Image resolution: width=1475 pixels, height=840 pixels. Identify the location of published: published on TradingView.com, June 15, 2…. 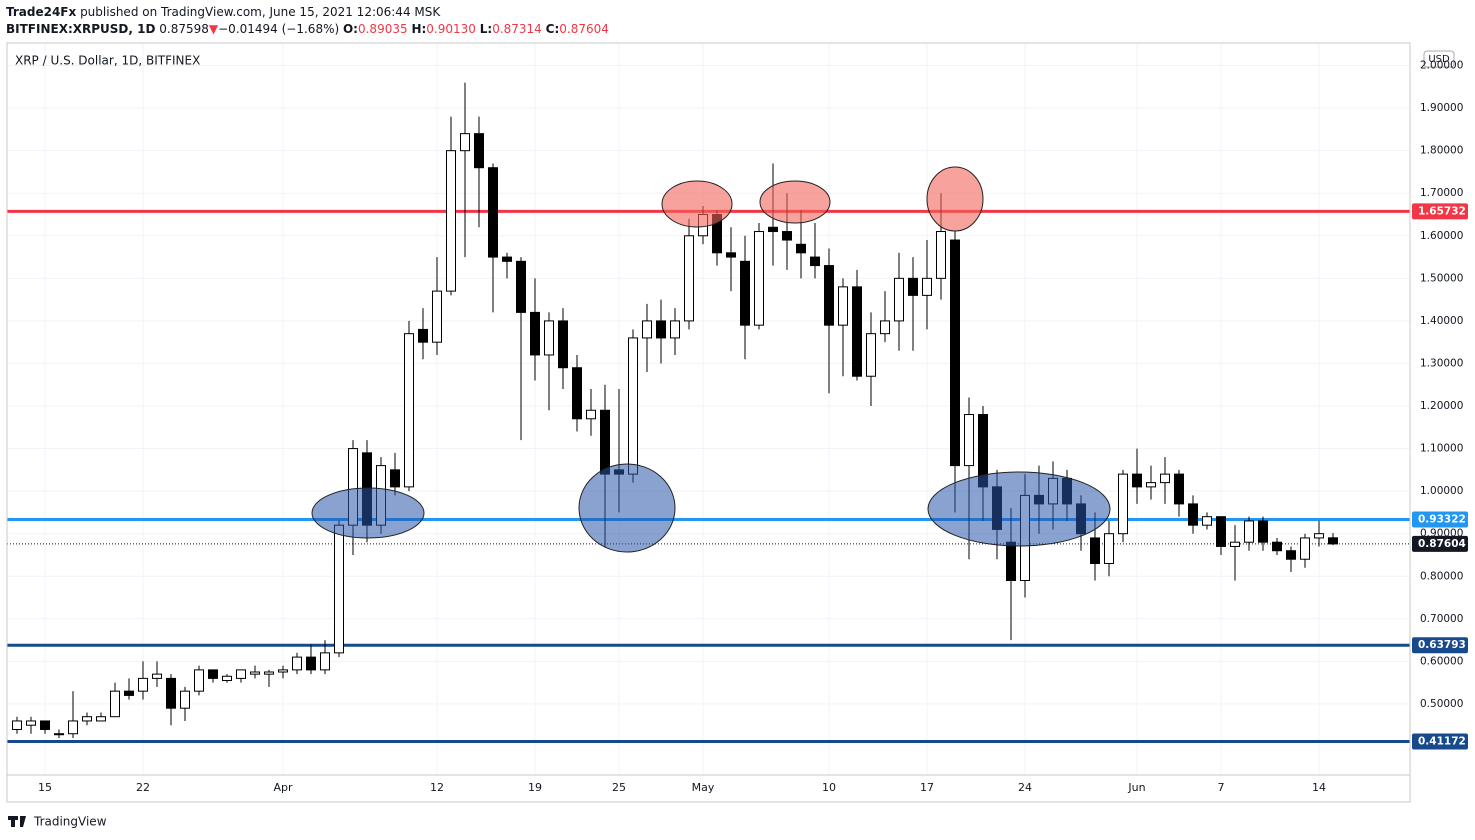
(258, 12).